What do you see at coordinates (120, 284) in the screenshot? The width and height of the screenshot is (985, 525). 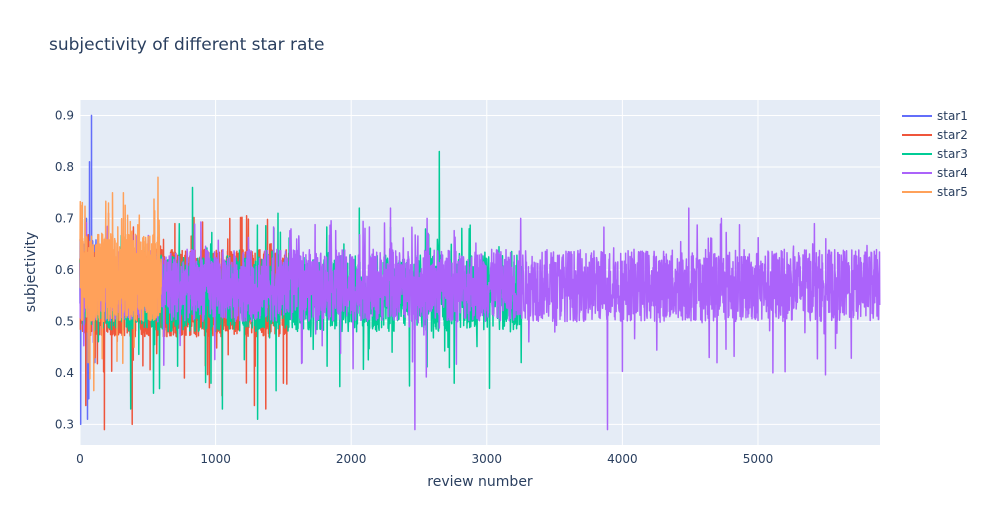 I see `series-line-star5` at bounding box center [120, 284].